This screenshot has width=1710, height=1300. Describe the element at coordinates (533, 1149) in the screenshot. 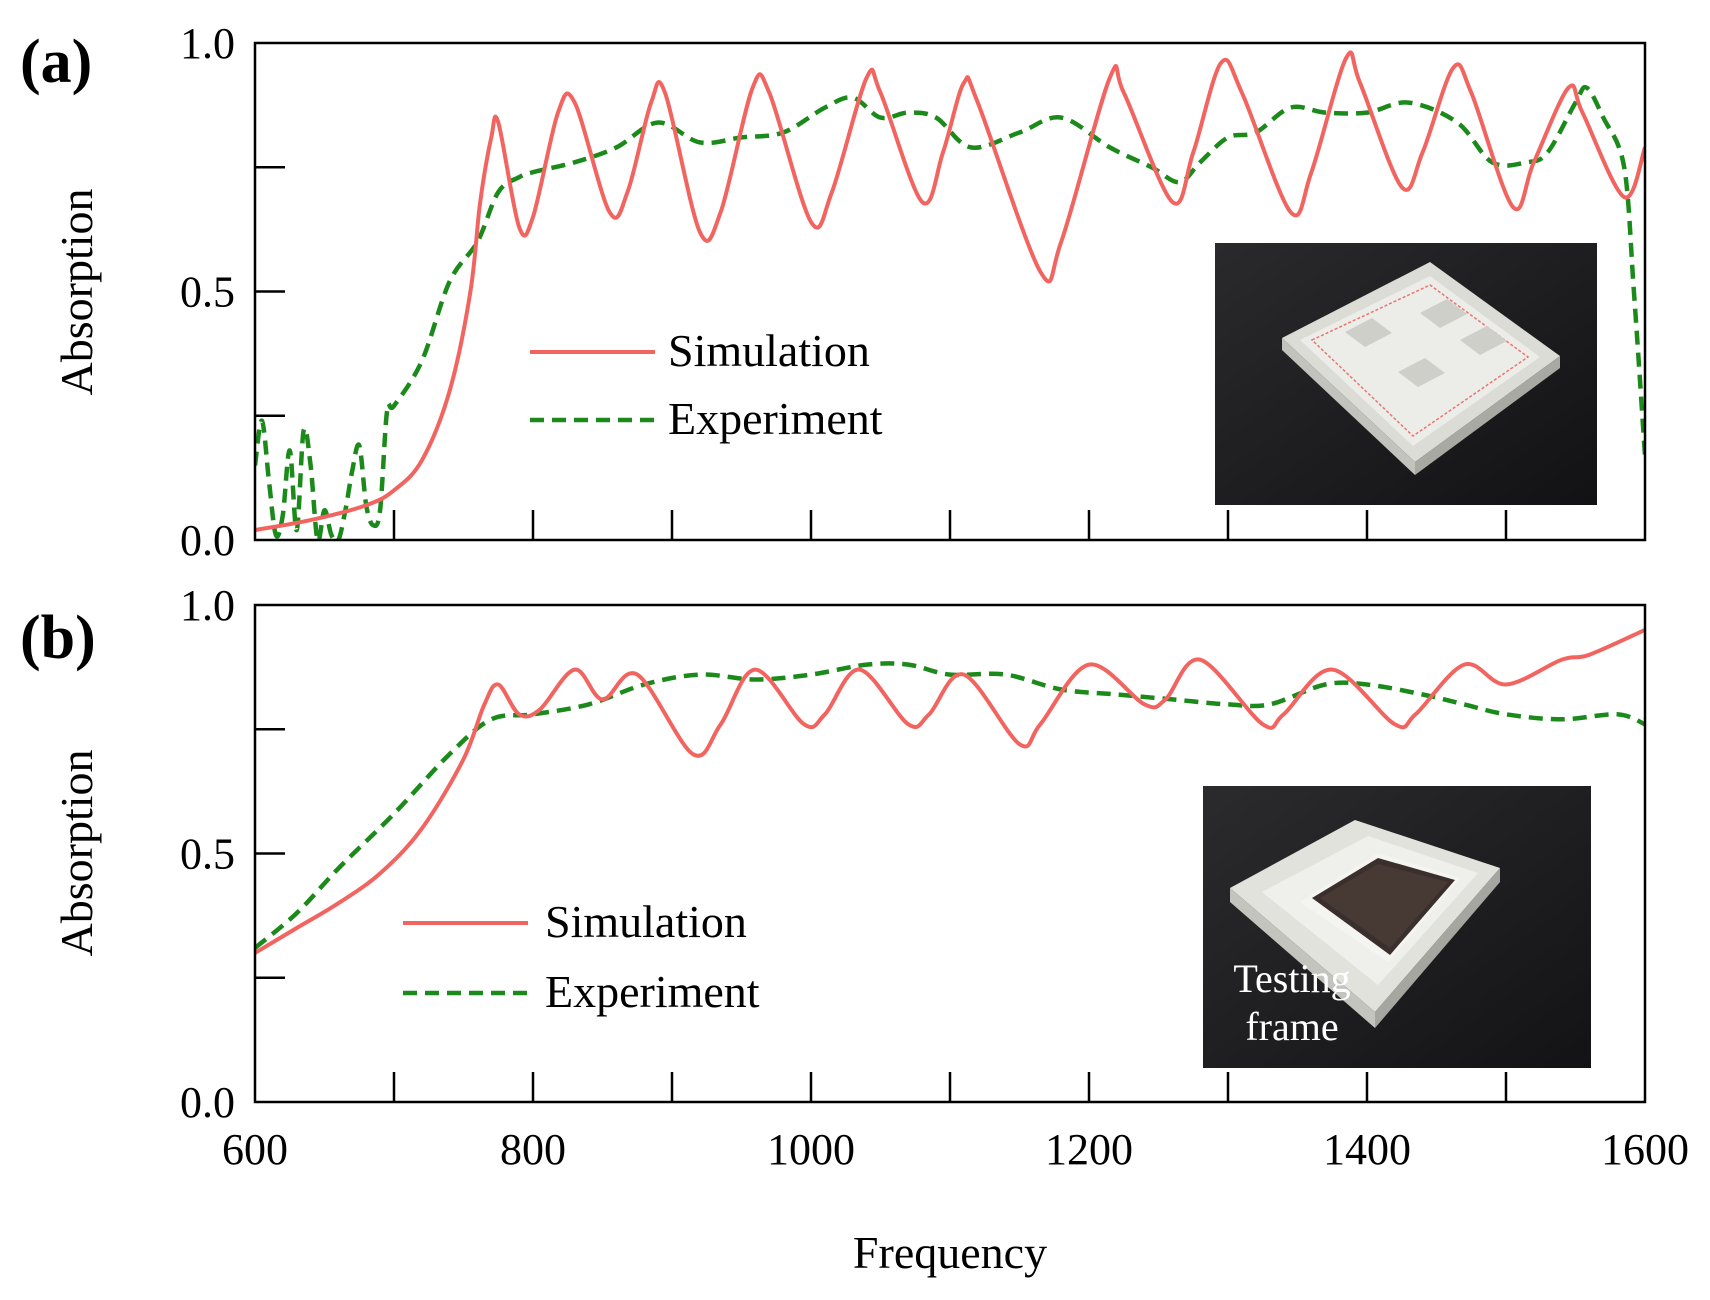

I see `x-tick-label: 800` at that location.